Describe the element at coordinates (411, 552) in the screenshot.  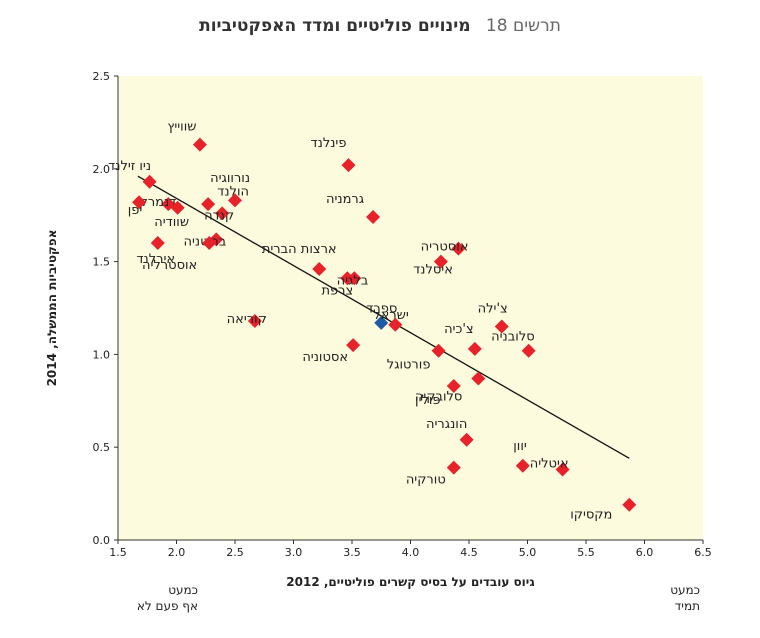
I see `x-tick-label: 4.0` at that location.